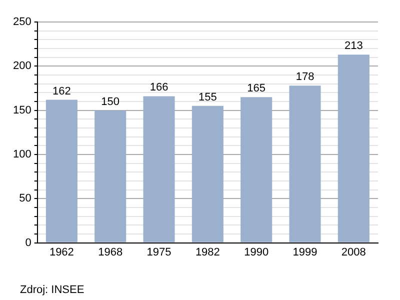 The image size is (400, 300). I want to click on x-tick-label: 1975, so click(159, 252).